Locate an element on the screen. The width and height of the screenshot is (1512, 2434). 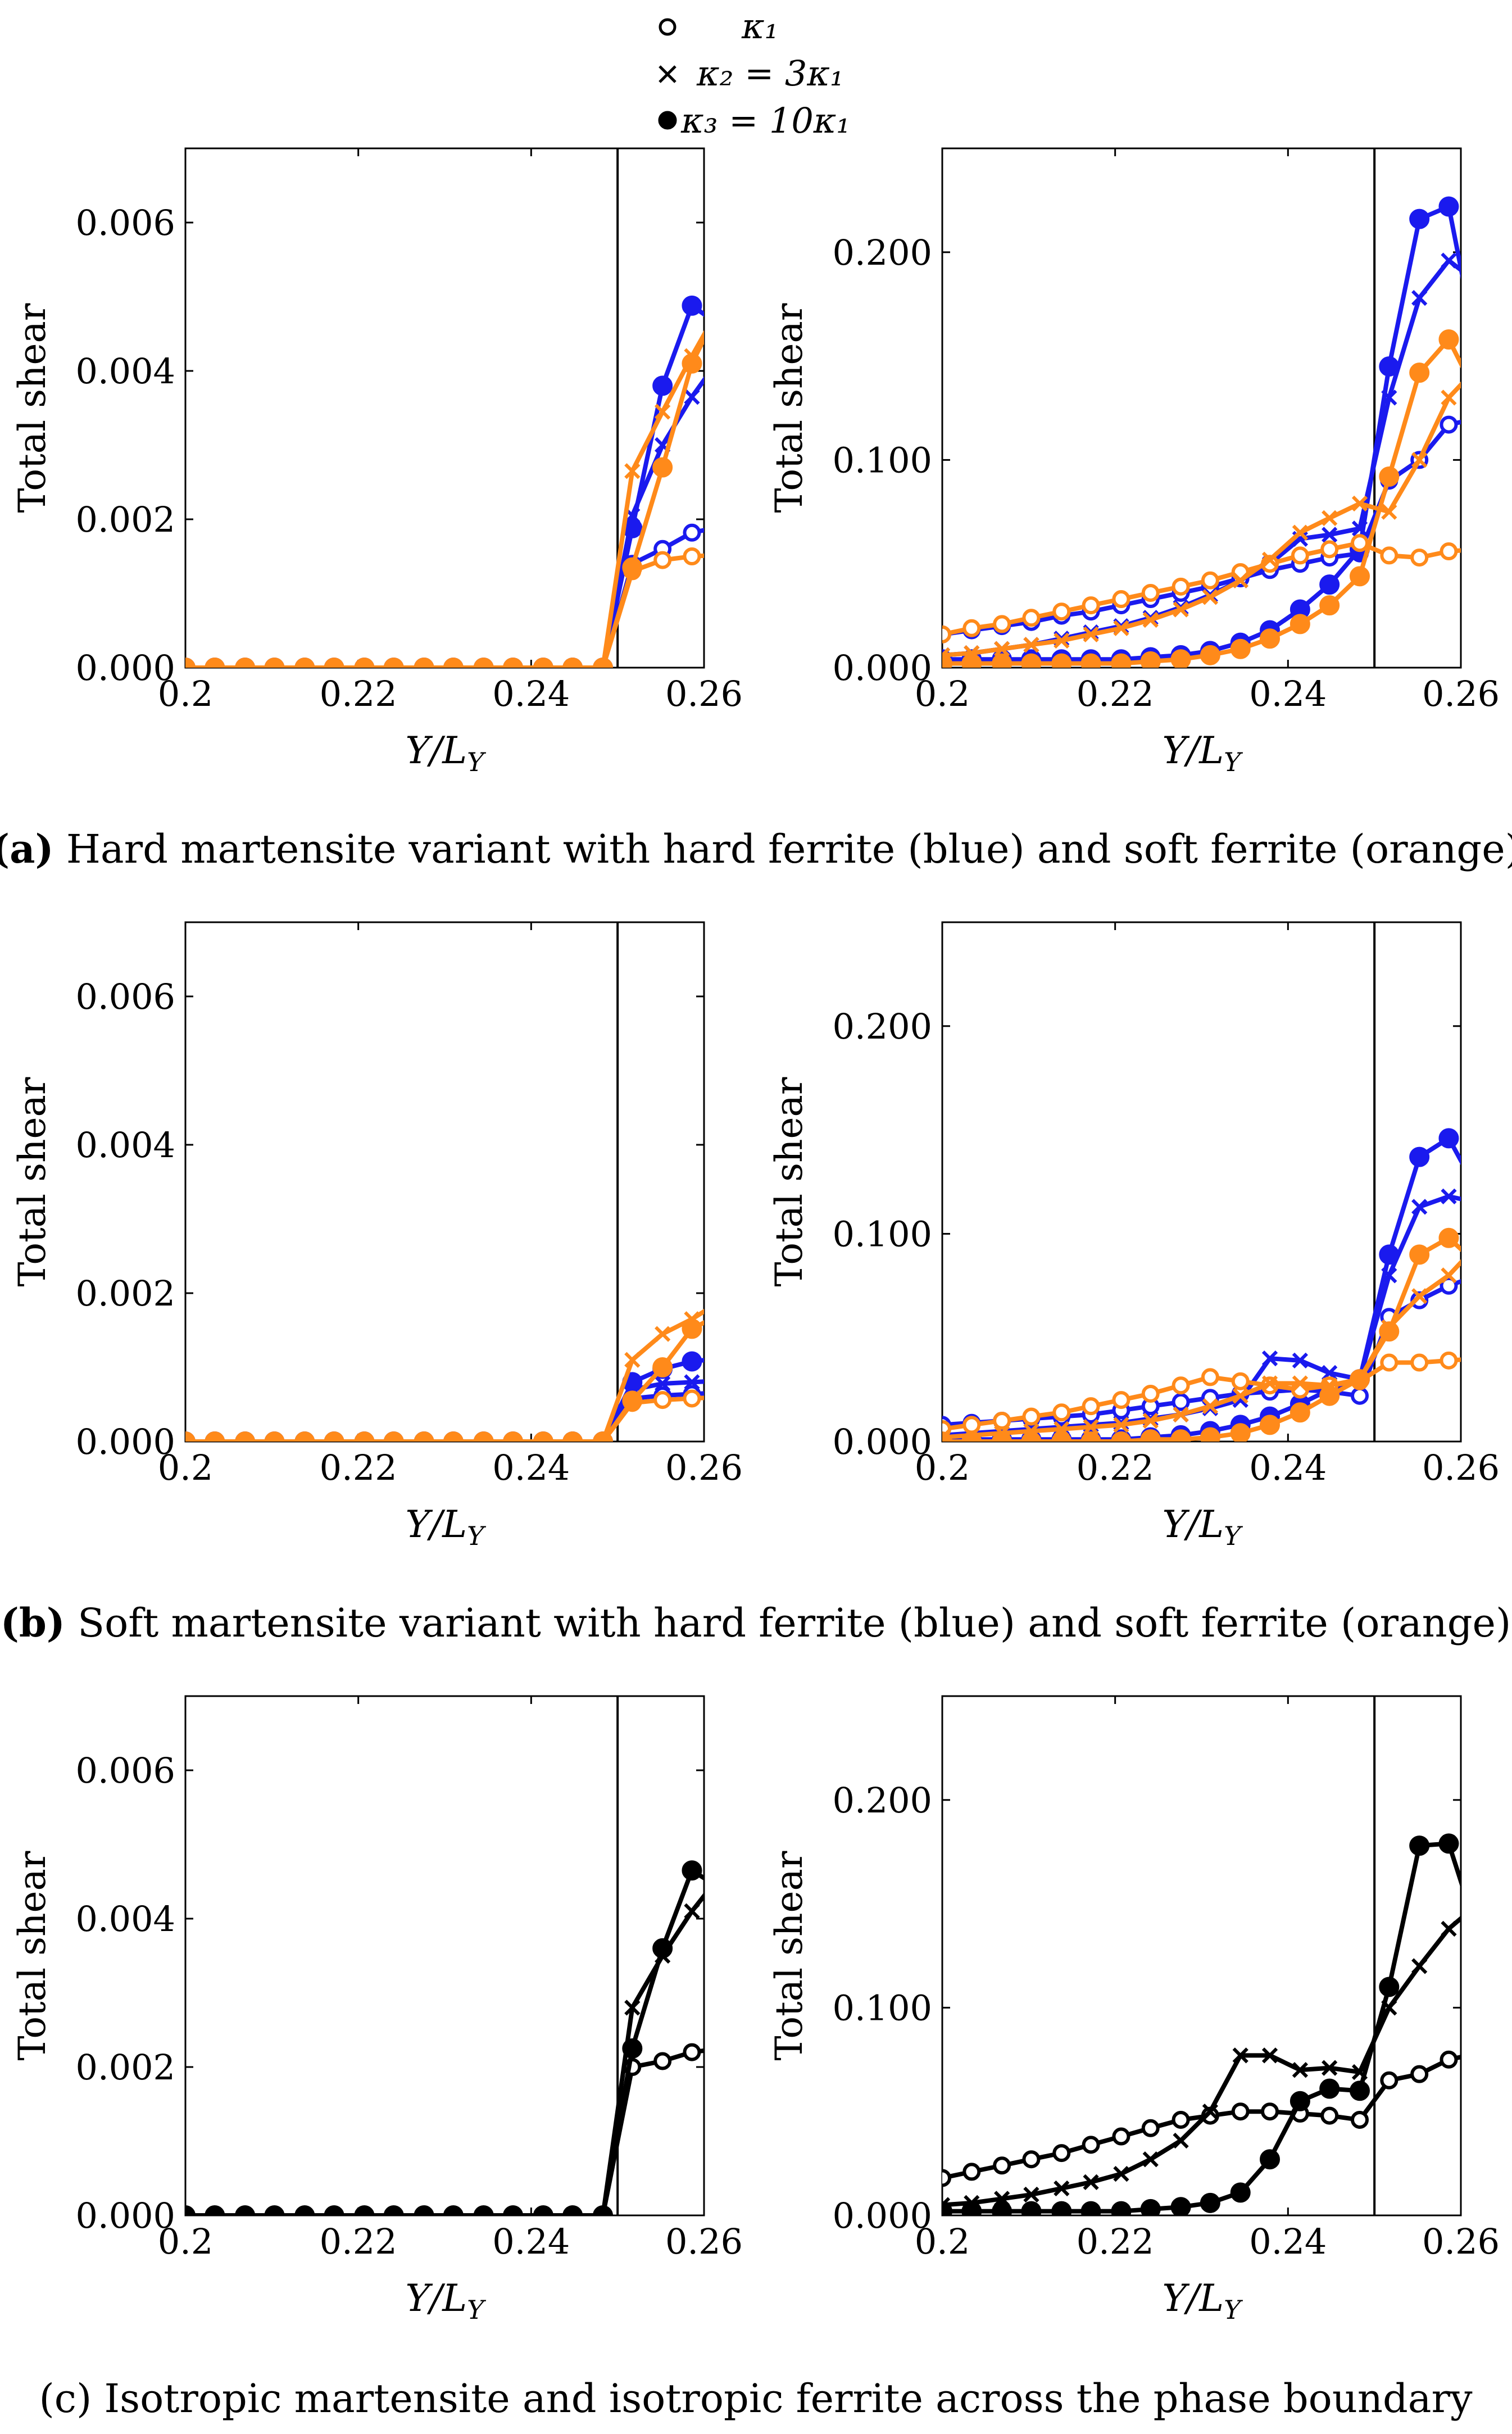
x-tick-label: 0.22 is located at coordinates (1115, 1468).